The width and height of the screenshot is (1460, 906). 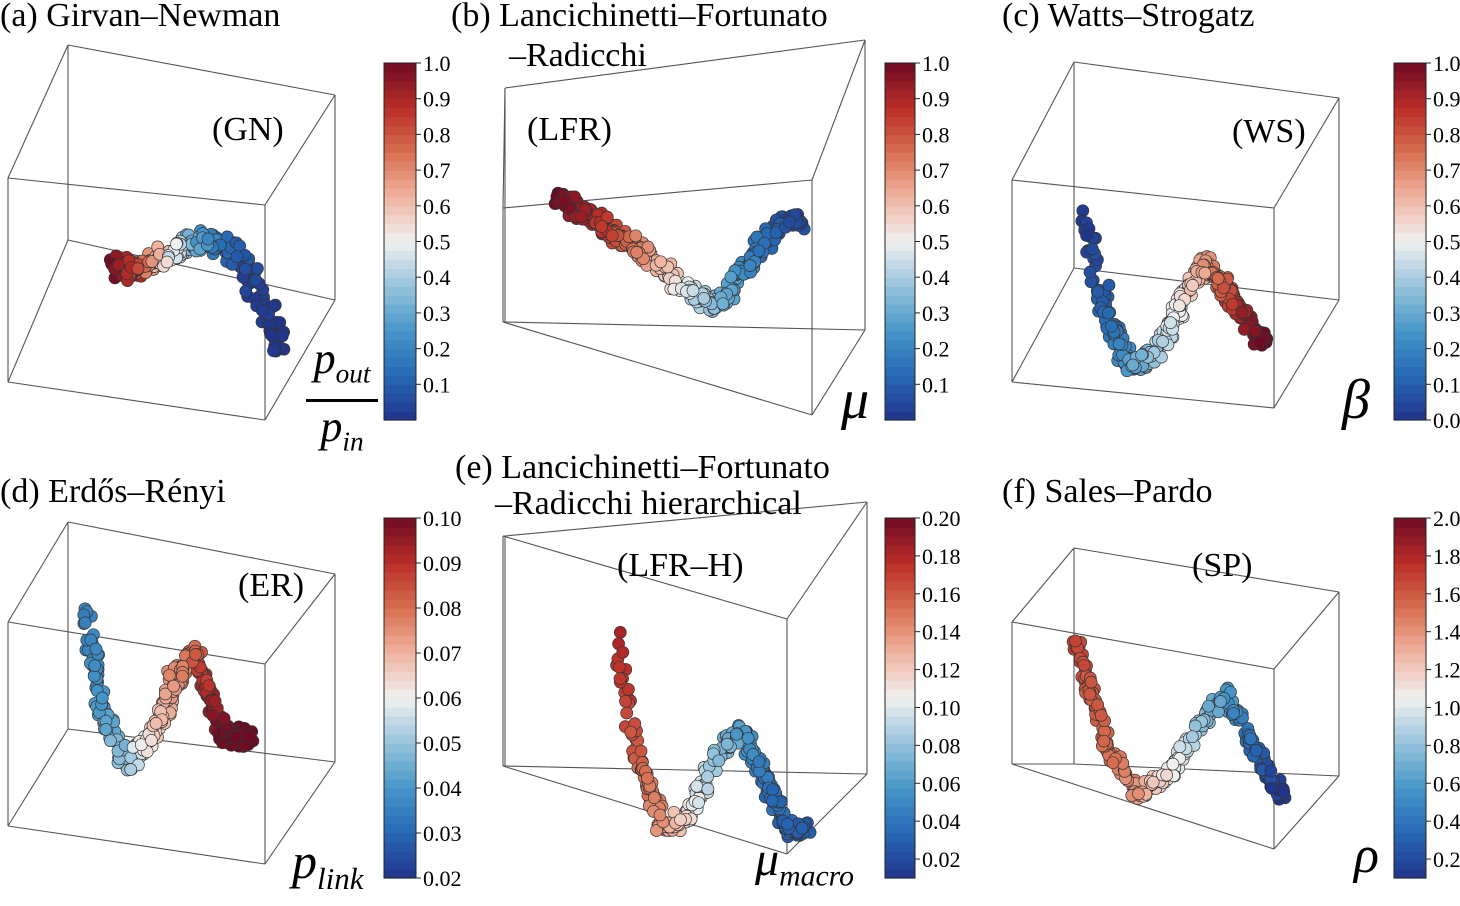 What do you see at coordinates (936, 206) in the screenshot?
I see `panel-b-colorbar-tick-label: 0.6` at bounding box center [936, 206].